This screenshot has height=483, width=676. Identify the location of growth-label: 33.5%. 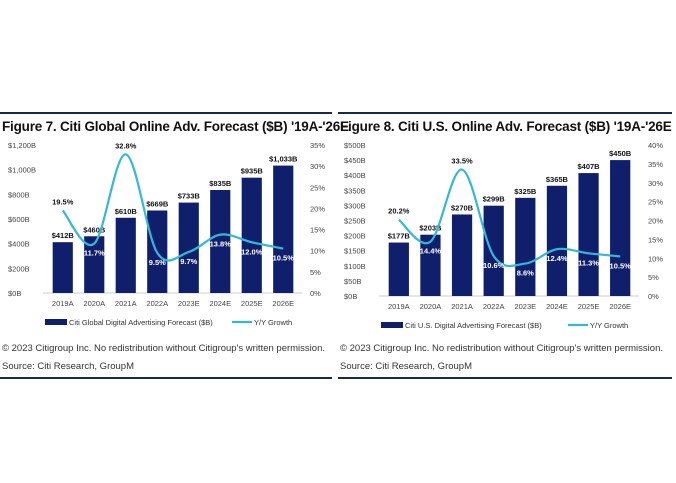
(462, 161).